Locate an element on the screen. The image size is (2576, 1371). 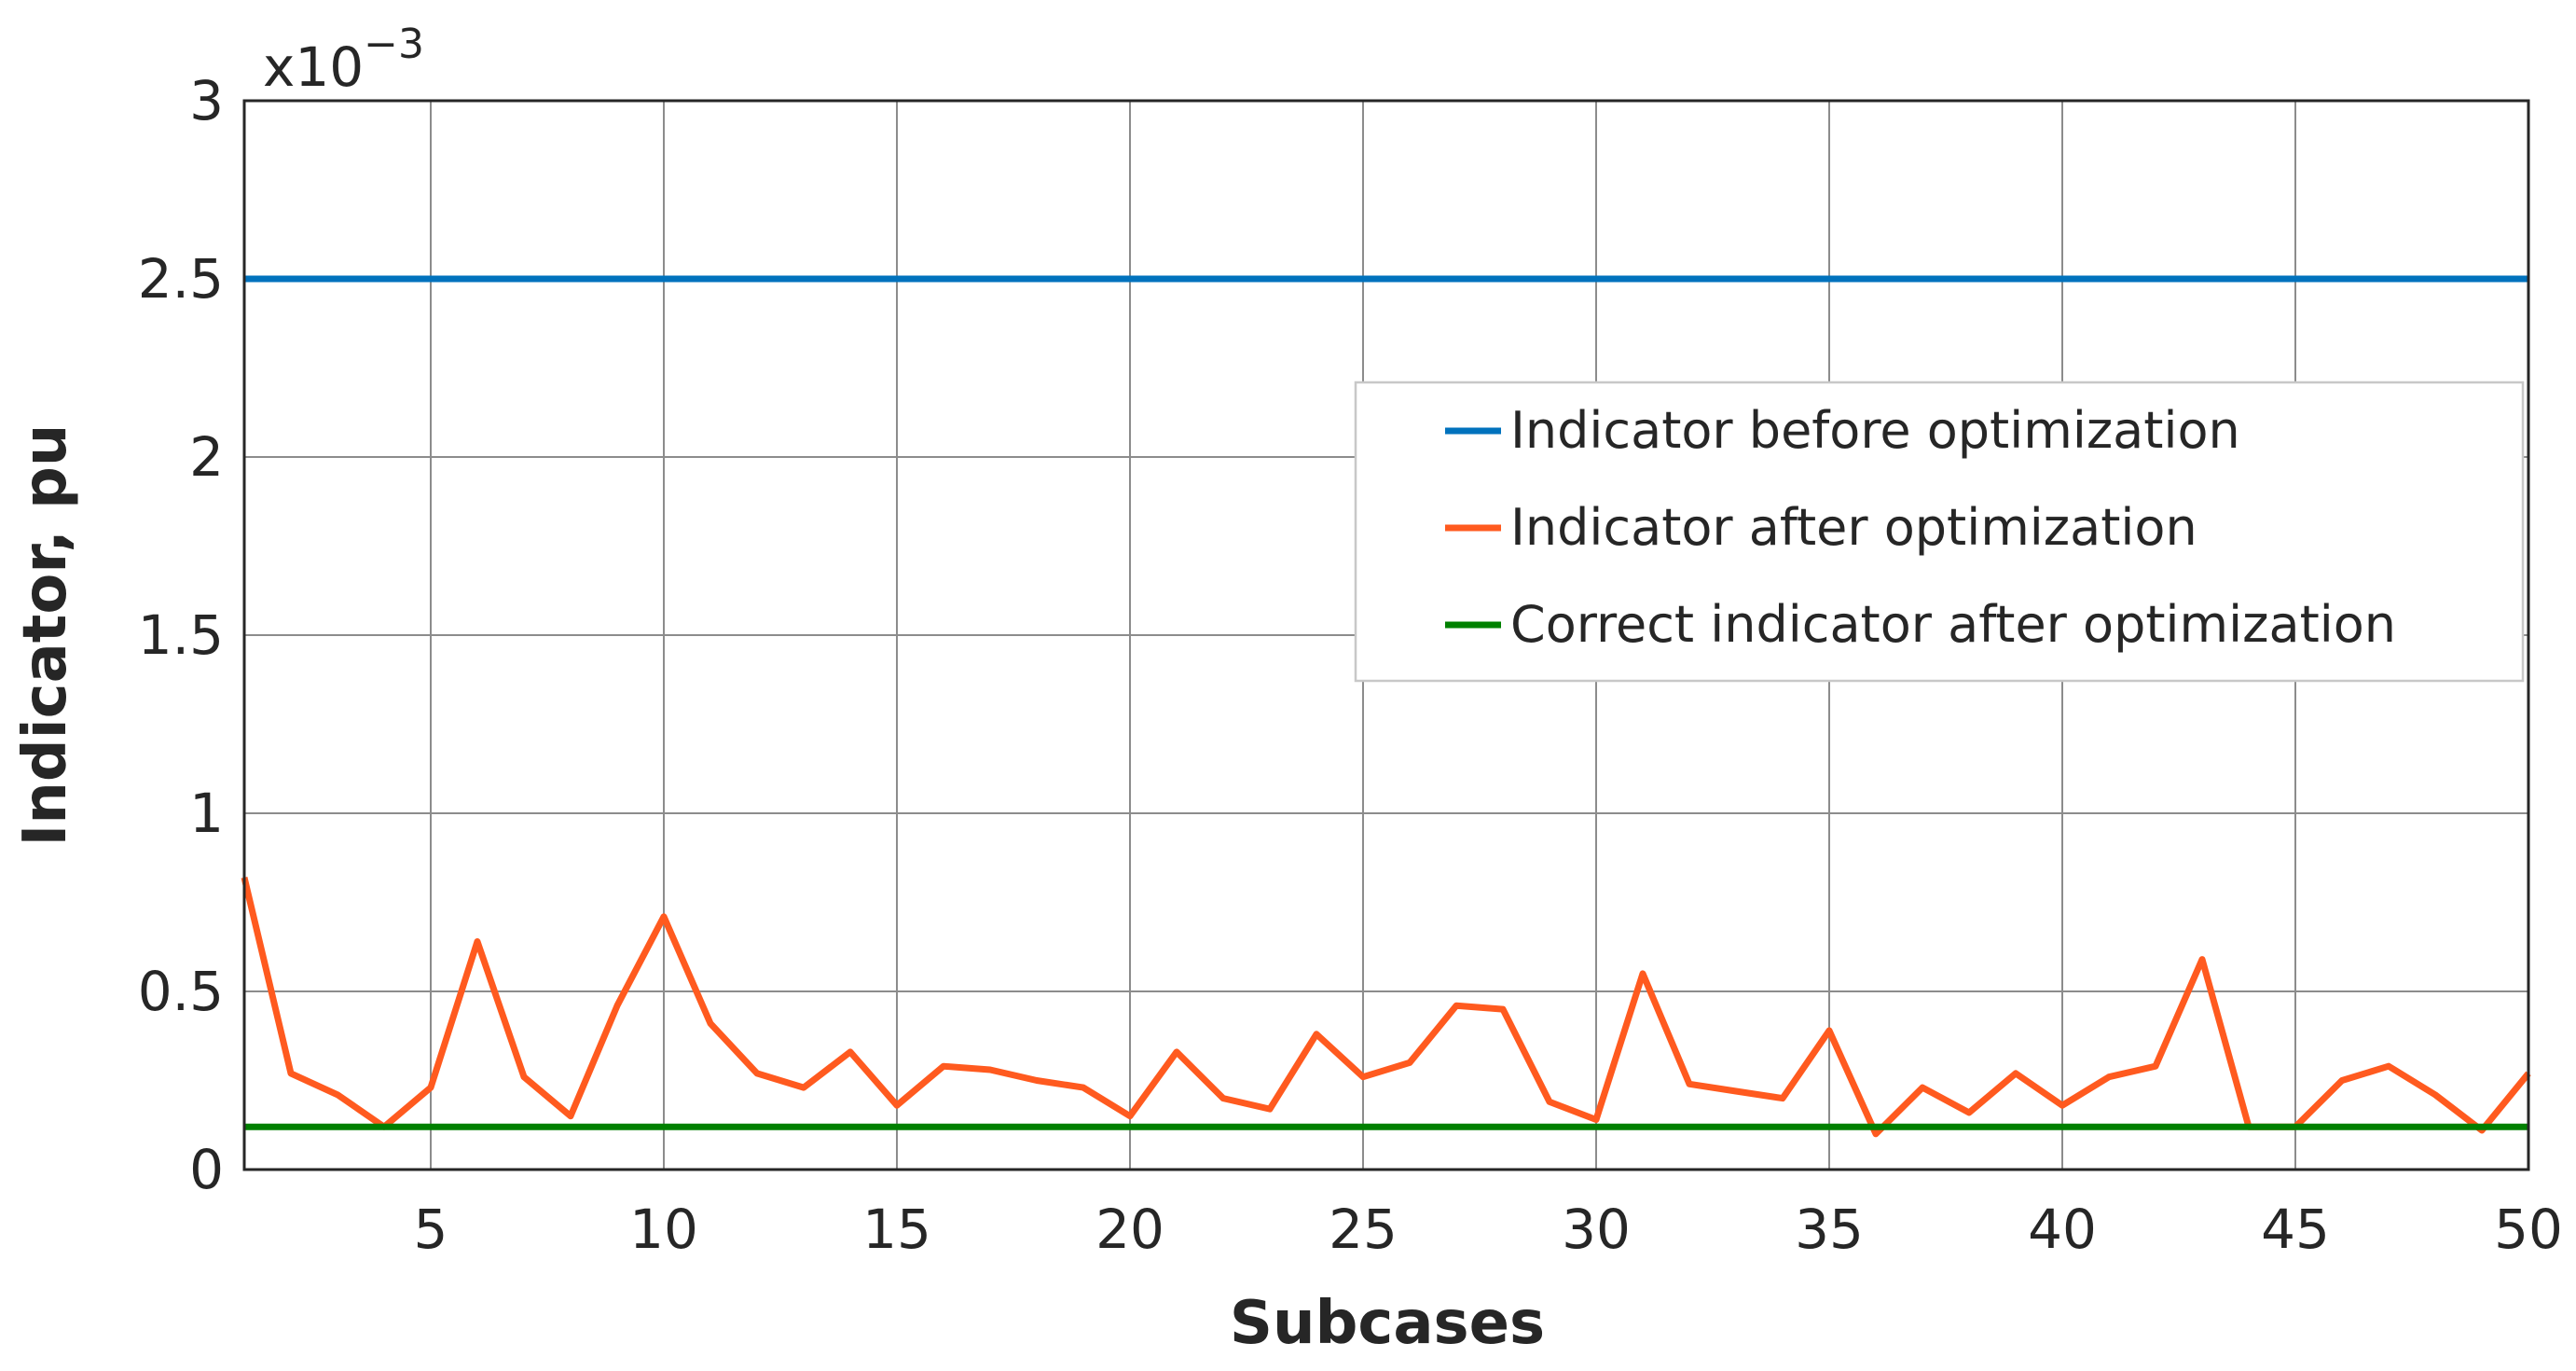
legend-label-3: Correct indicator after optimization is located at coordinates (1953, 624).